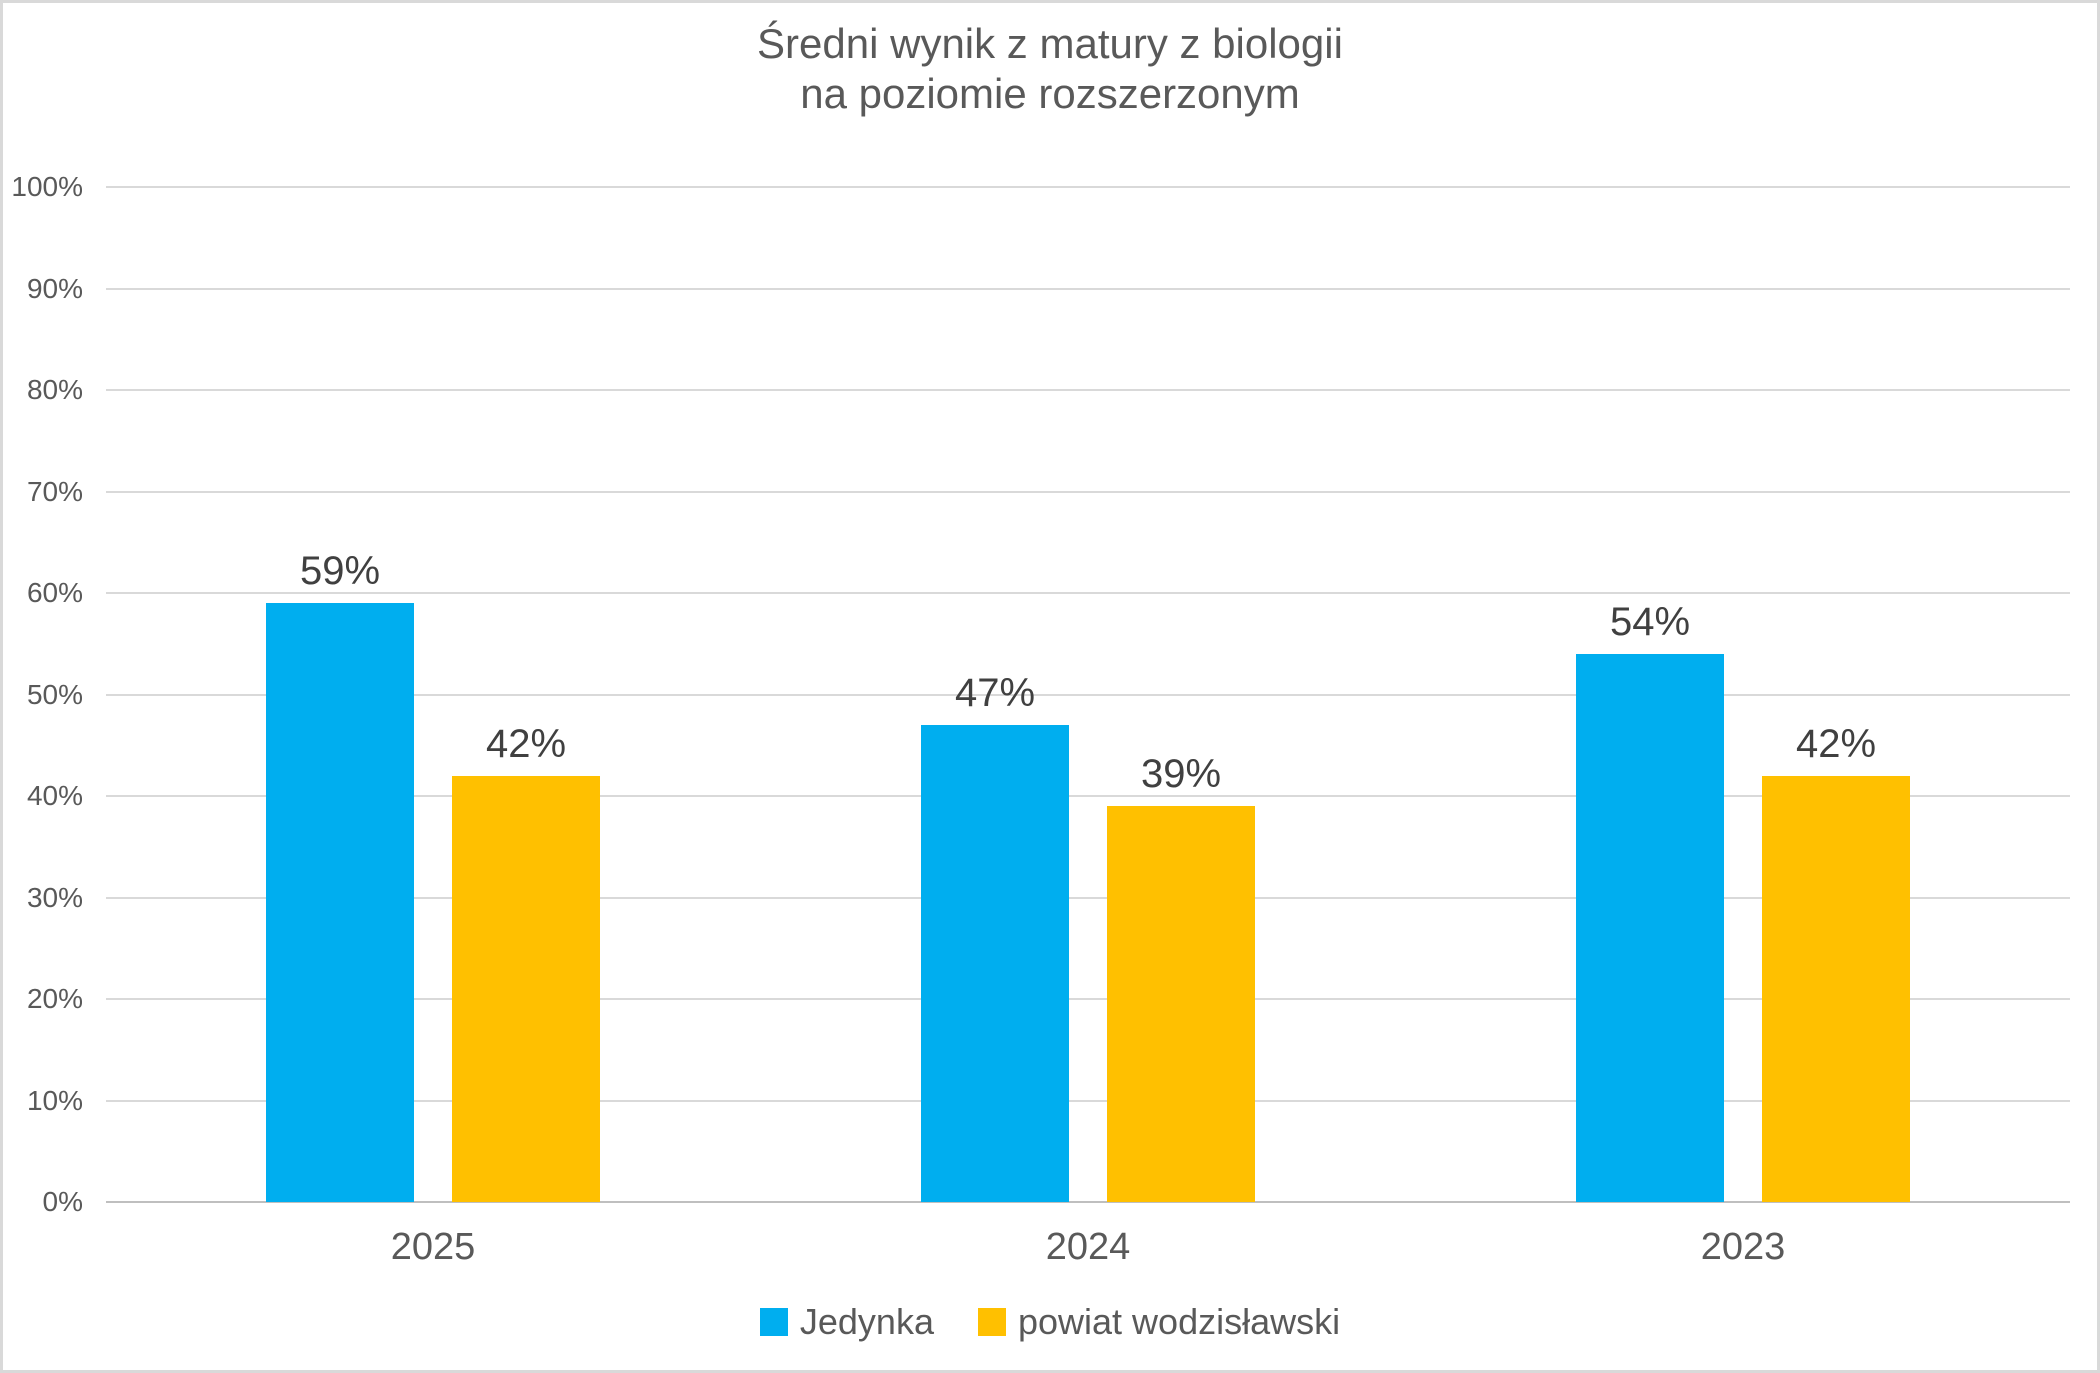 This screenshot has width=2100, height=1373. What do you see at coordinates (866, 1321) in the screenshot?
I see `legend-label: Jedynka` at bounding box center [866, 1321].